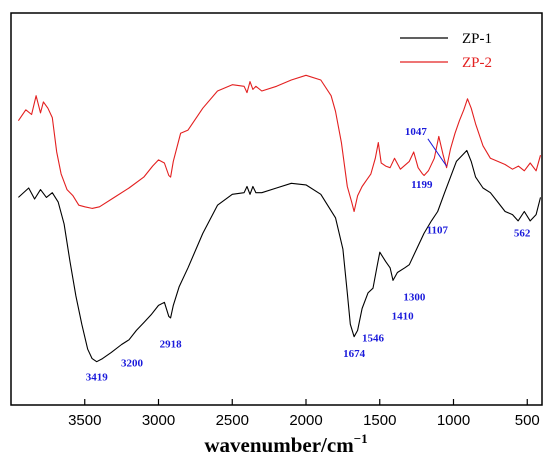 The image size is (550, 470). Describe the element at coordinates (477, 39) in the screenshot. I see `legend-label-zp-1: ZP-1` at that location.